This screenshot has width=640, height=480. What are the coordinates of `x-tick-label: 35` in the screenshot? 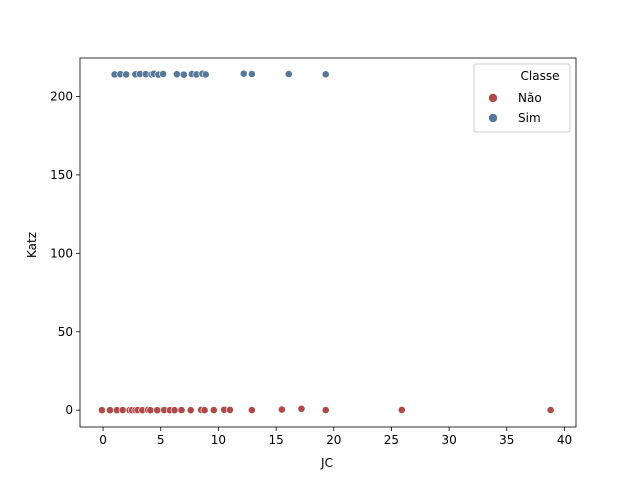 It's located at (506, 440).